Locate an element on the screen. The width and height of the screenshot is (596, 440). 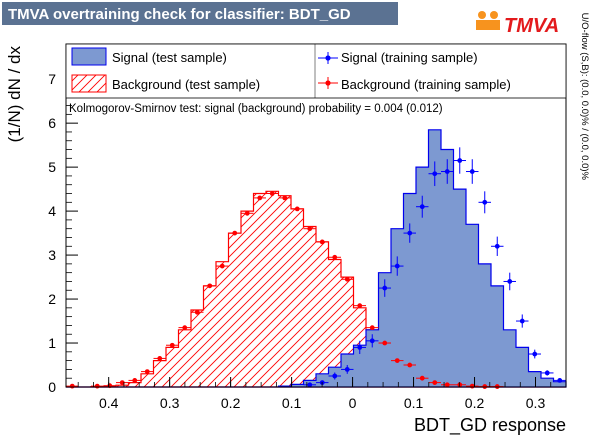
tmva-logo: TMVA is located at coordinates (517, 24).